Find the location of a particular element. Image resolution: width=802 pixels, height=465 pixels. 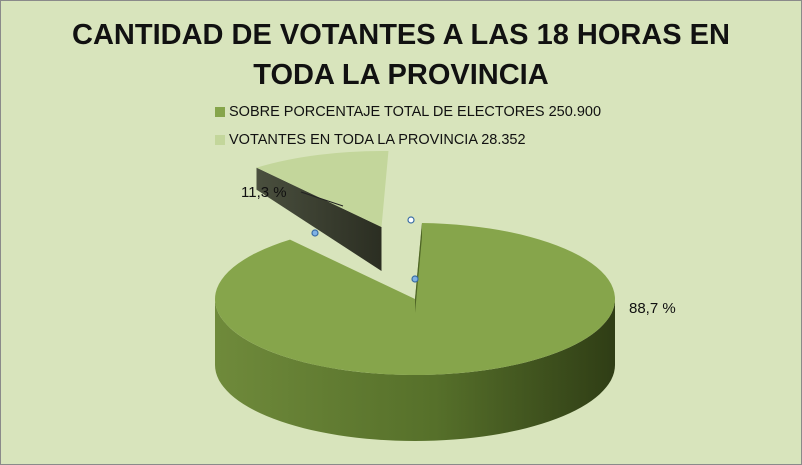

chart-title-line-1: CANTIDAD DE VOTANTES A LAS 18 HORAS EN is located at coordinates (401, 35).